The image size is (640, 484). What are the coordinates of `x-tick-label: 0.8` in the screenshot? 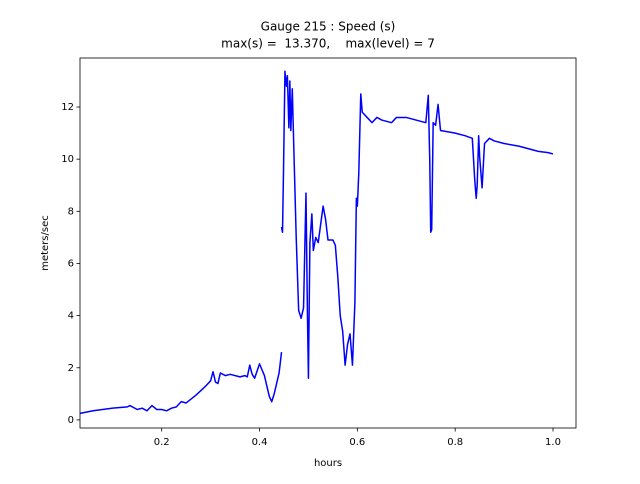 It's located at (455, 442).